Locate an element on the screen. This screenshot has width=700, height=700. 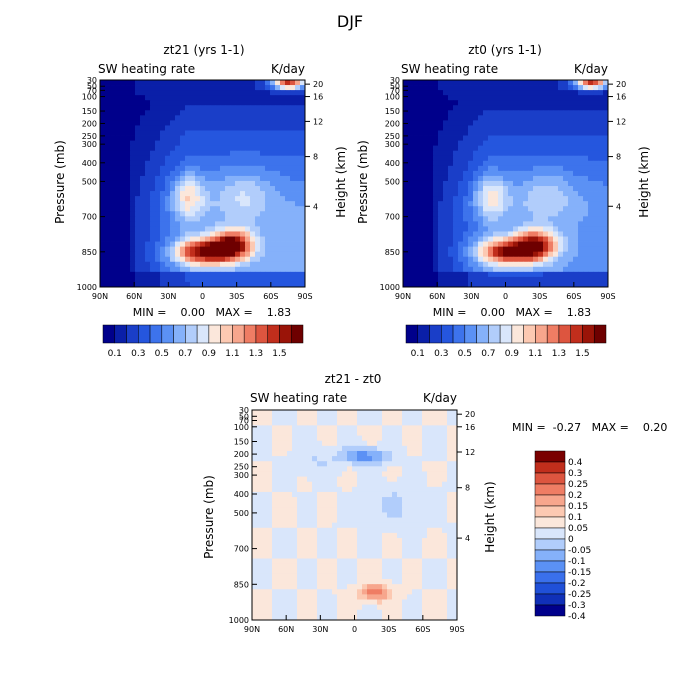
y-tick-label: 100 is located at coordinates (89, 97).